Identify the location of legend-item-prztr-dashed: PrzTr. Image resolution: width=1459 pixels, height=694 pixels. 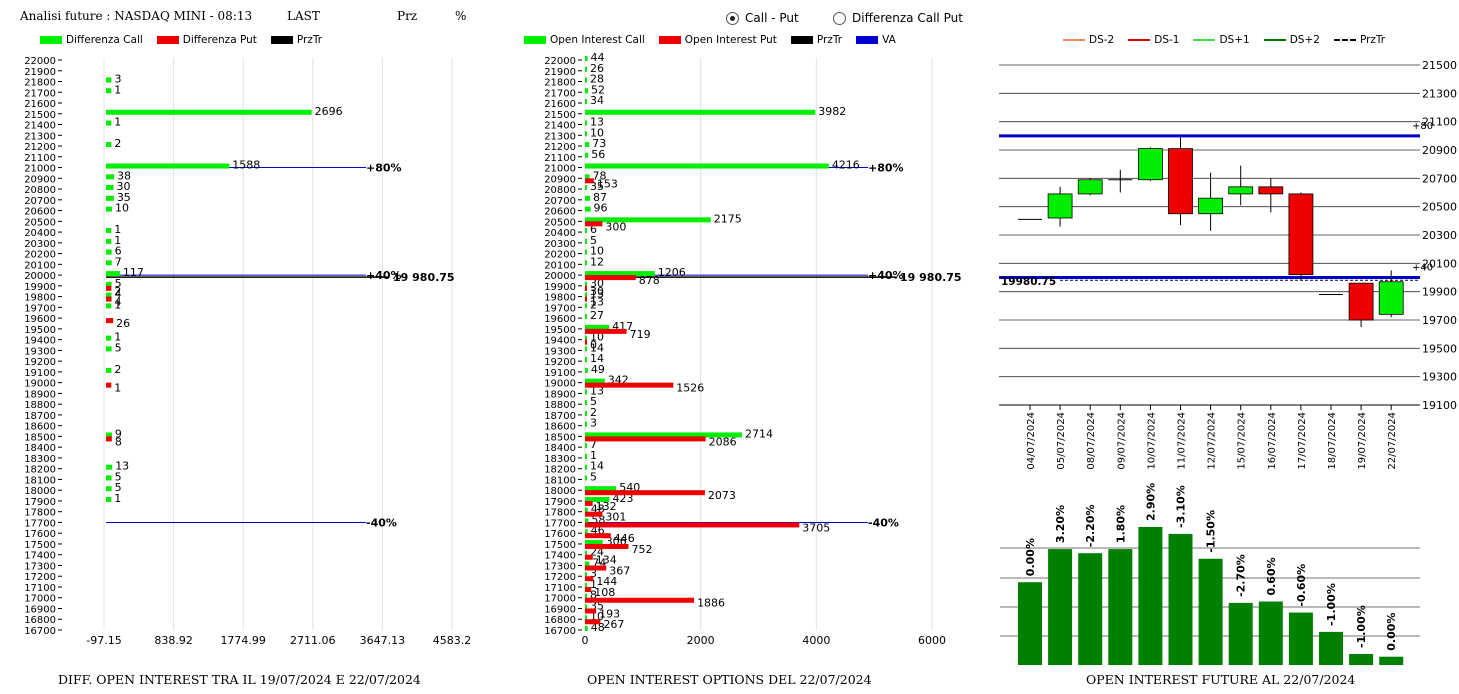
(1359, 40).